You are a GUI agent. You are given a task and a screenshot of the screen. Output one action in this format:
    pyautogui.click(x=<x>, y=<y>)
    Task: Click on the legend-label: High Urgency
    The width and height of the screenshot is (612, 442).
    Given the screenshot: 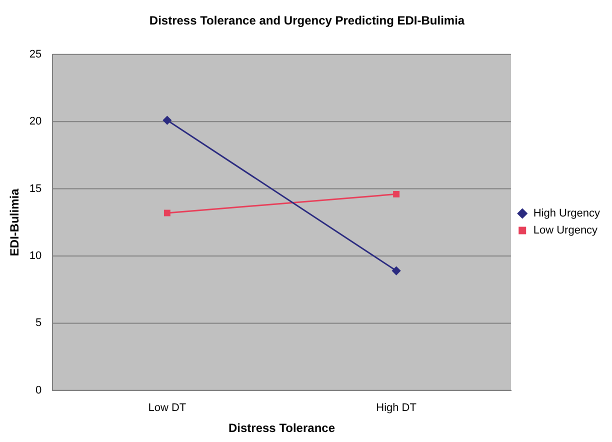 What is the action you would take?
    pyautogui.click(x=566, y=214)
    